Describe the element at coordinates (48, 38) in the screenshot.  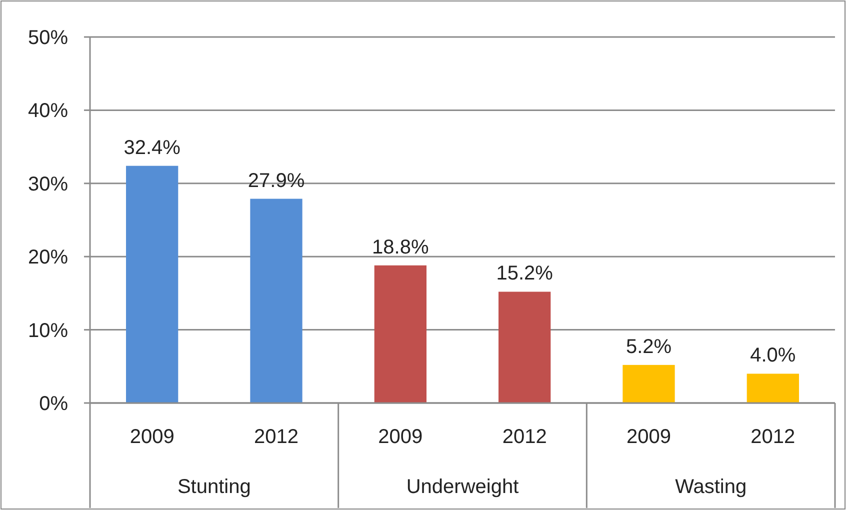
I see `y-tick-label: 50%` at that location.